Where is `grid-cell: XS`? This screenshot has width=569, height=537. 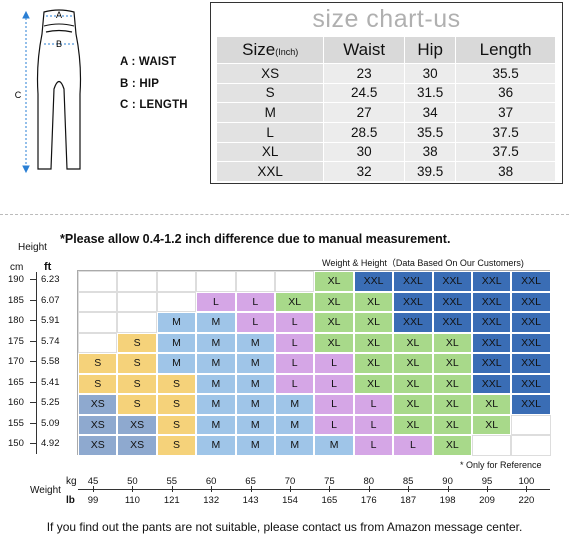 grid-cell: XS is located at coordinates (137, 424).